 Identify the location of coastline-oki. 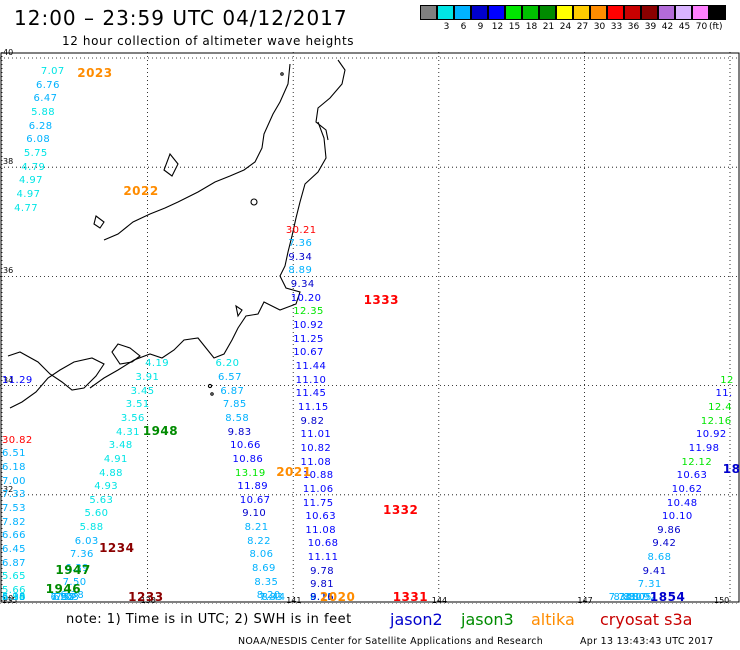
(99, 222).